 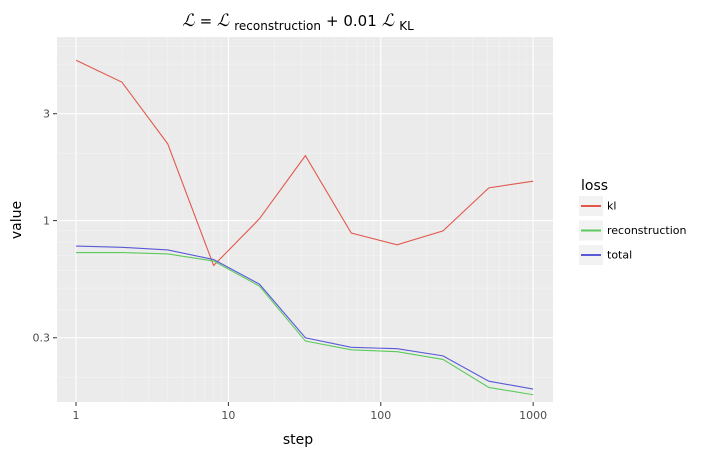 I want to click on title-term2-subscript: KL, so click(x=406, y=26).